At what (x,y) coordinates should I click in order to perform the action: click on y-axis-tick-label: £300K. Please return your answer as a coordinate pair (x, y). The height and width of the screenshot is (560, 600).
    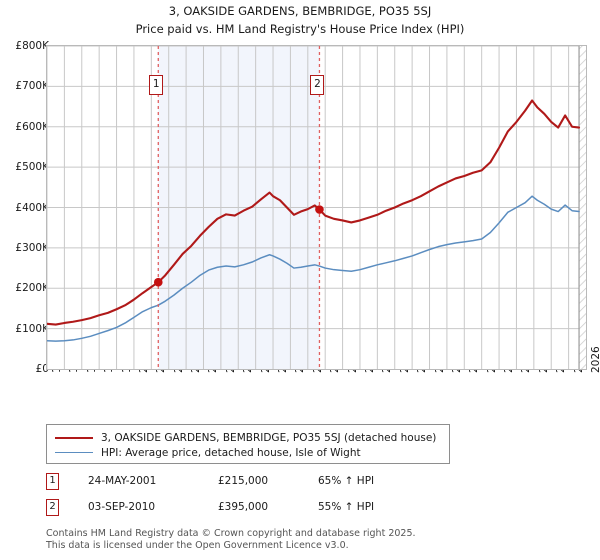
    Looking at the image, I should click on (32, 247).